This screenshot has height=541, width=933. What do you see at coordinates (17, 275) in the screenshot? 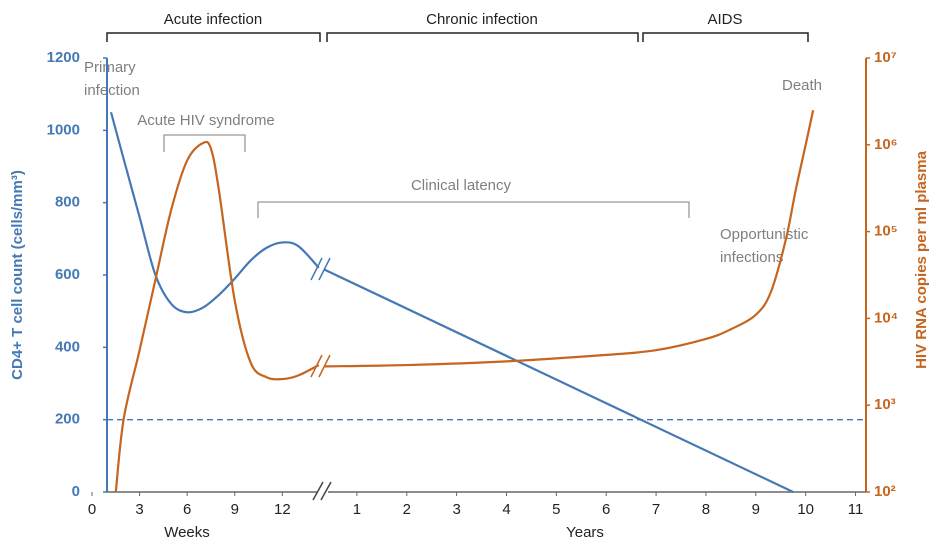
I see `y-axis-label: CD4+ T cell count (cells/mm³)` at bounding box center [17, 275].